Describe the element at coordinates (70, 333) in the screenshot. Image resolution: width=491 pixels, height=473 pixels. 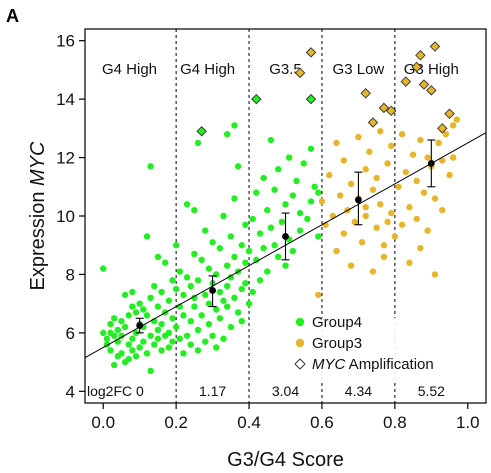
I see `y-tick-label: 6` at that location.